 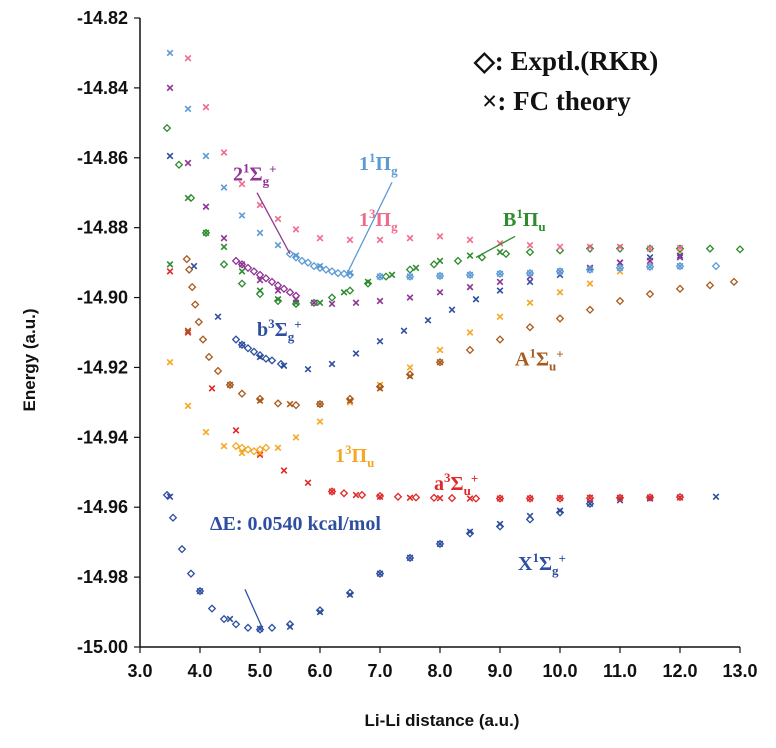 What do you see at coordinates (139, 671) in the screenshot?
I see `x-tick-label: 3.0` at bounding box center [139, 671].